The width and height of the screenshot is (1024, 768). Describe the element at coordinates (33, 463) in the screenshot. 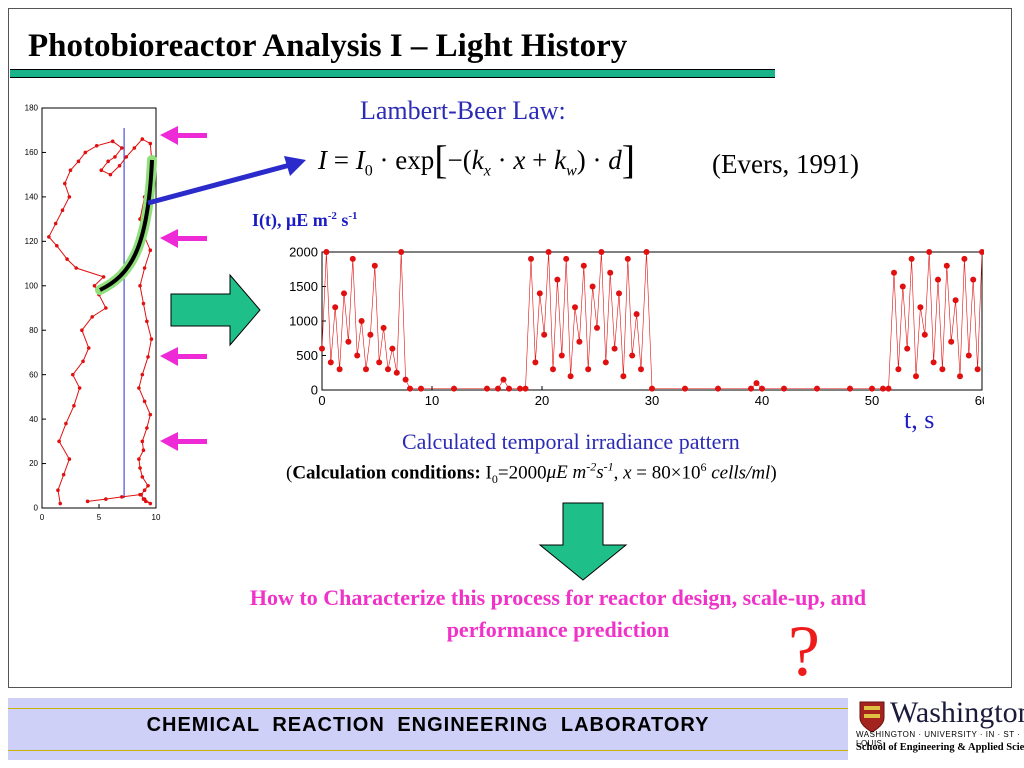

I see `y-tick-label: 20` at that location.